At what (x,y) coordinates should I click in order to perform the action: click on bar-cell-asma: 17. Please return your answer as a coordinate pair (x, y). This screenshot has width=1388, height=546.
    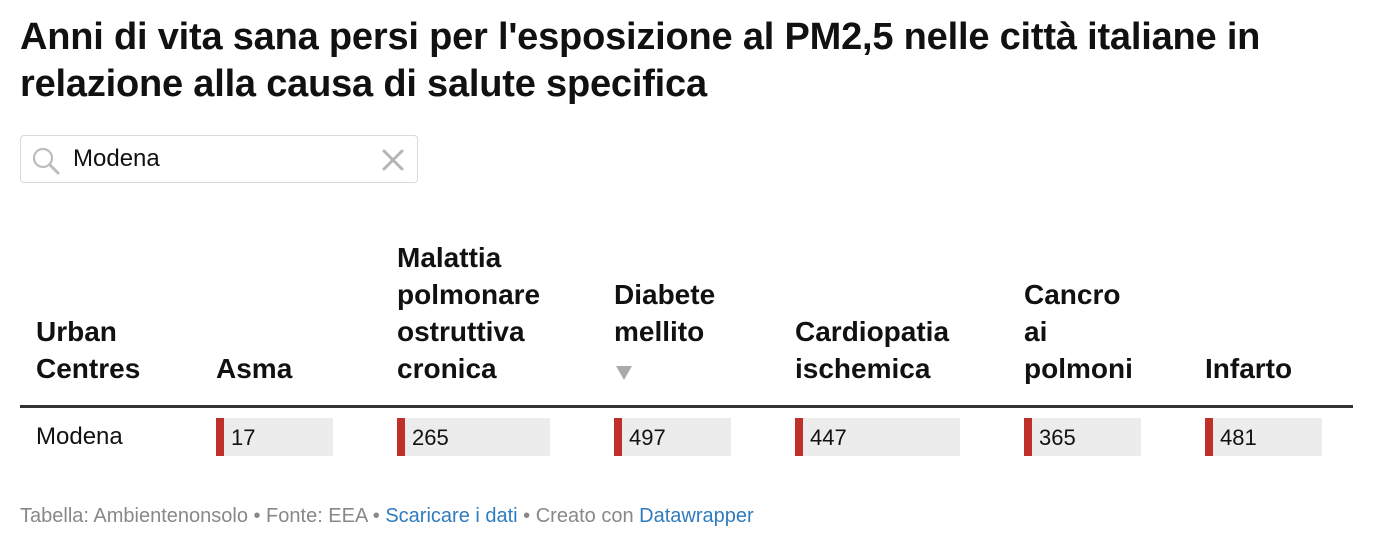
    Looking at the image, I should click on (274, 437).